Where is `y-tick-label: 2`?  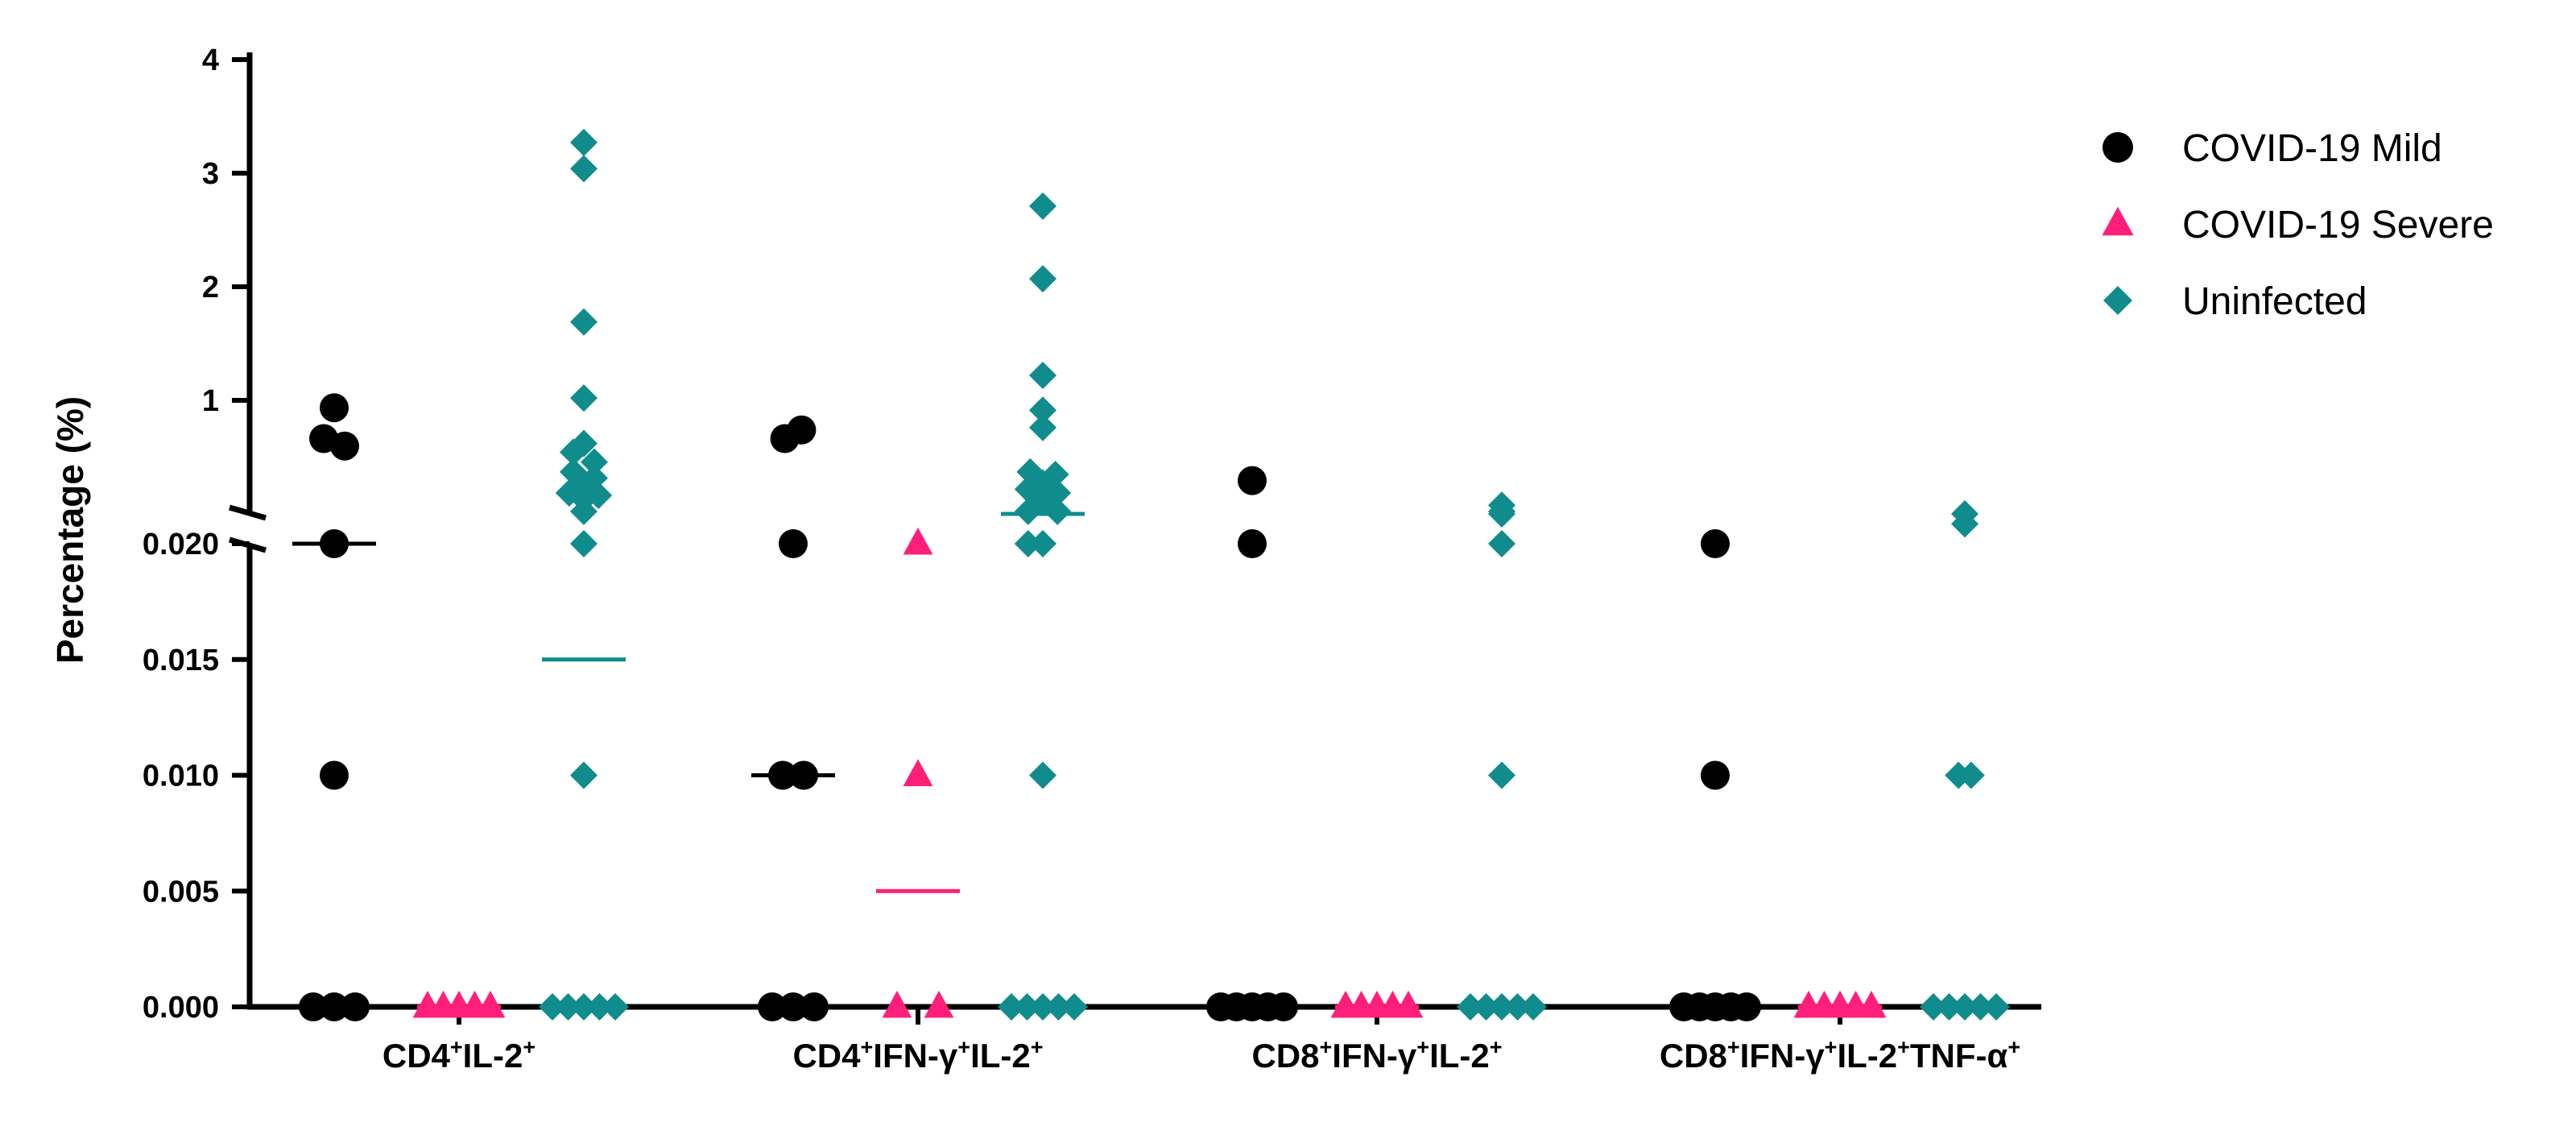
y-tick-label: 2 is located at coordinates (211, 287).